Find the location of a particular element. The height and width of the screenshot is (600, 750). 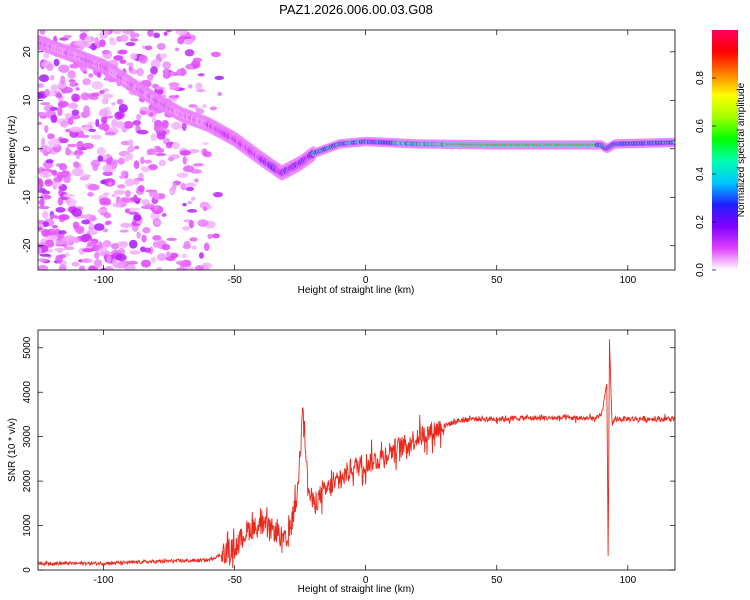

x-tick-label: -50 is located at coordinates (234, 280).